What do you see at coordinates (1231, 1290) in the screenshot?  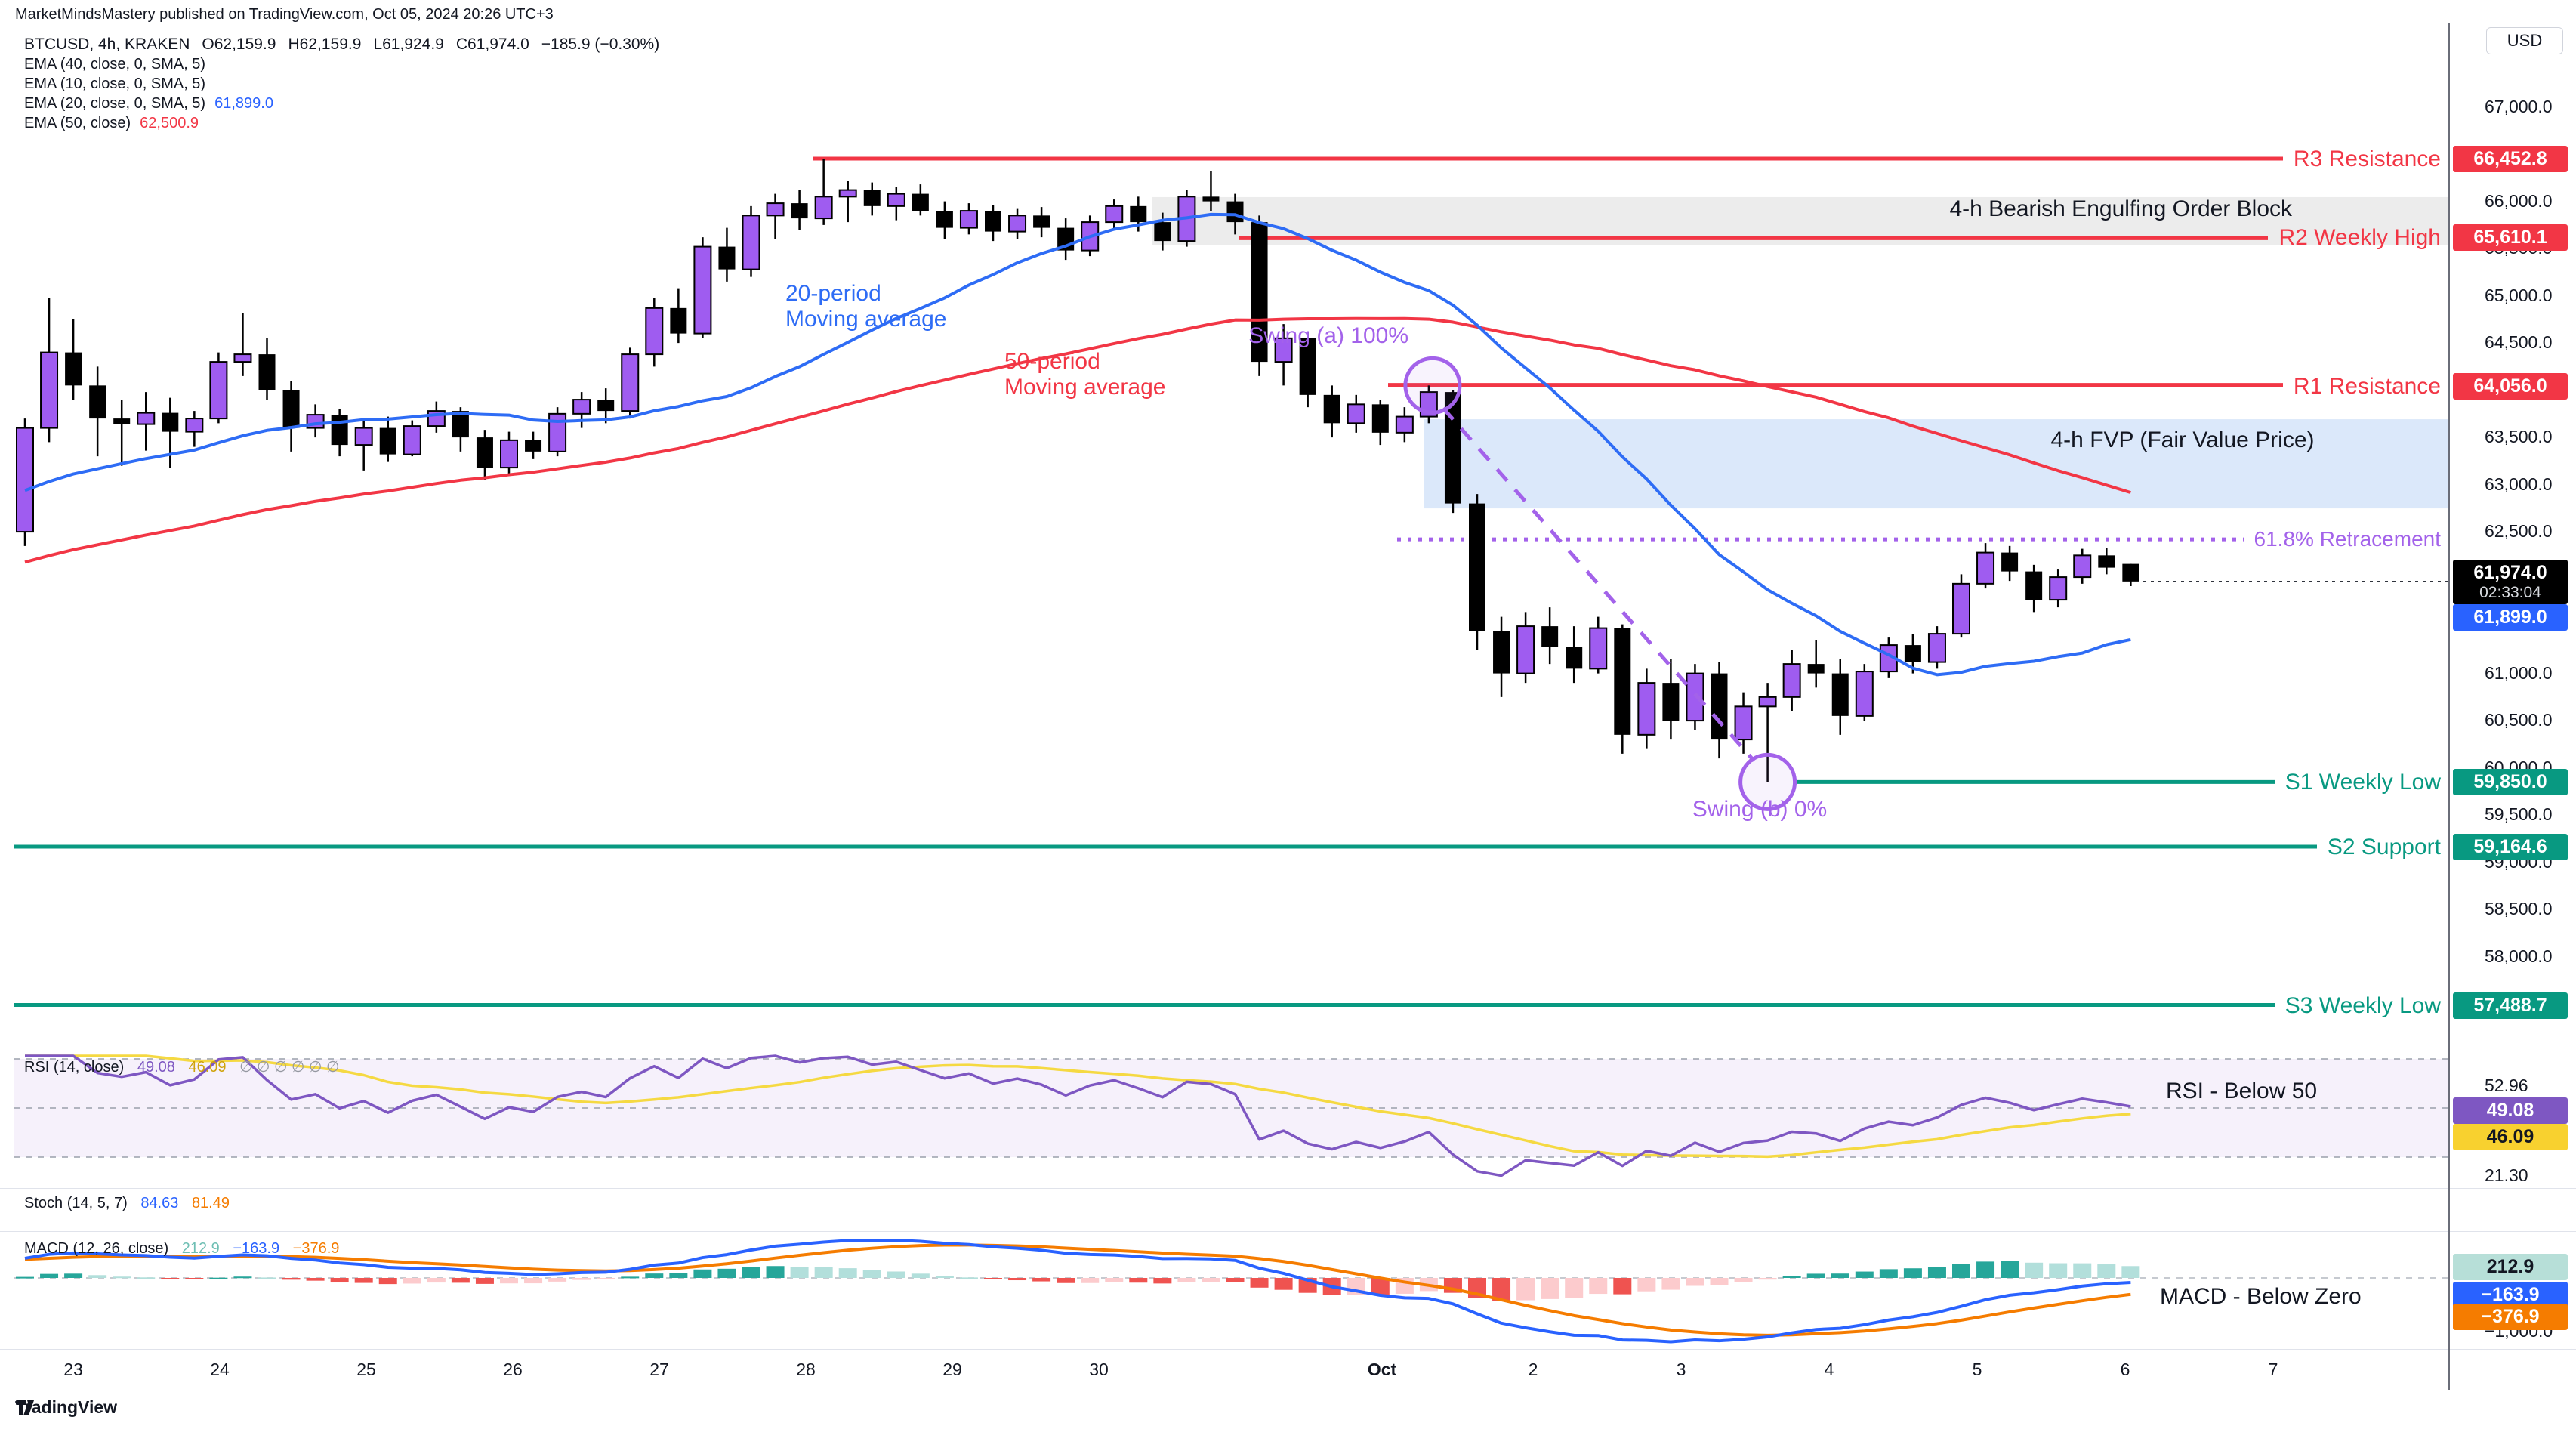 I see `macd-panel-canvas` at bounding box center [1231, 1290].